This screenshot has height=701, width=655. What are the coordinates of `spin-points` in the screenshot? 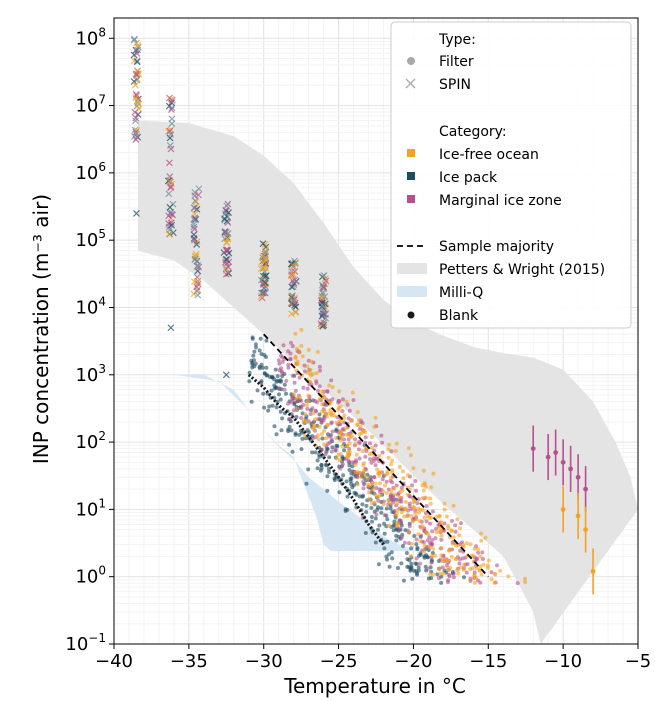 It's located at (230, 207).